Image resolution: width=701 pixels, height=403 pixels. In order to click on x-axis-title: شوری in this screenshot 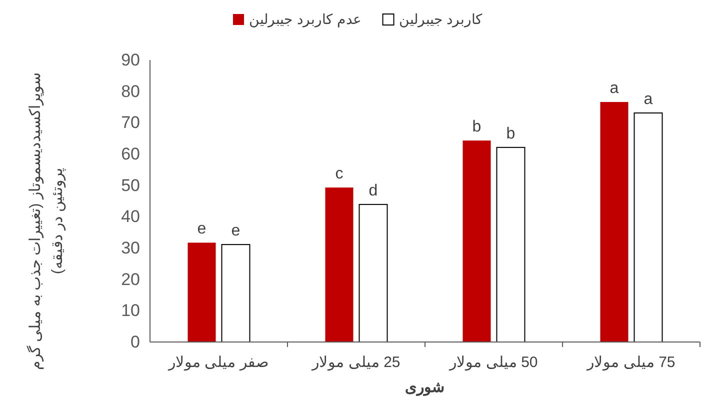, I will do `click(425, 387)`.